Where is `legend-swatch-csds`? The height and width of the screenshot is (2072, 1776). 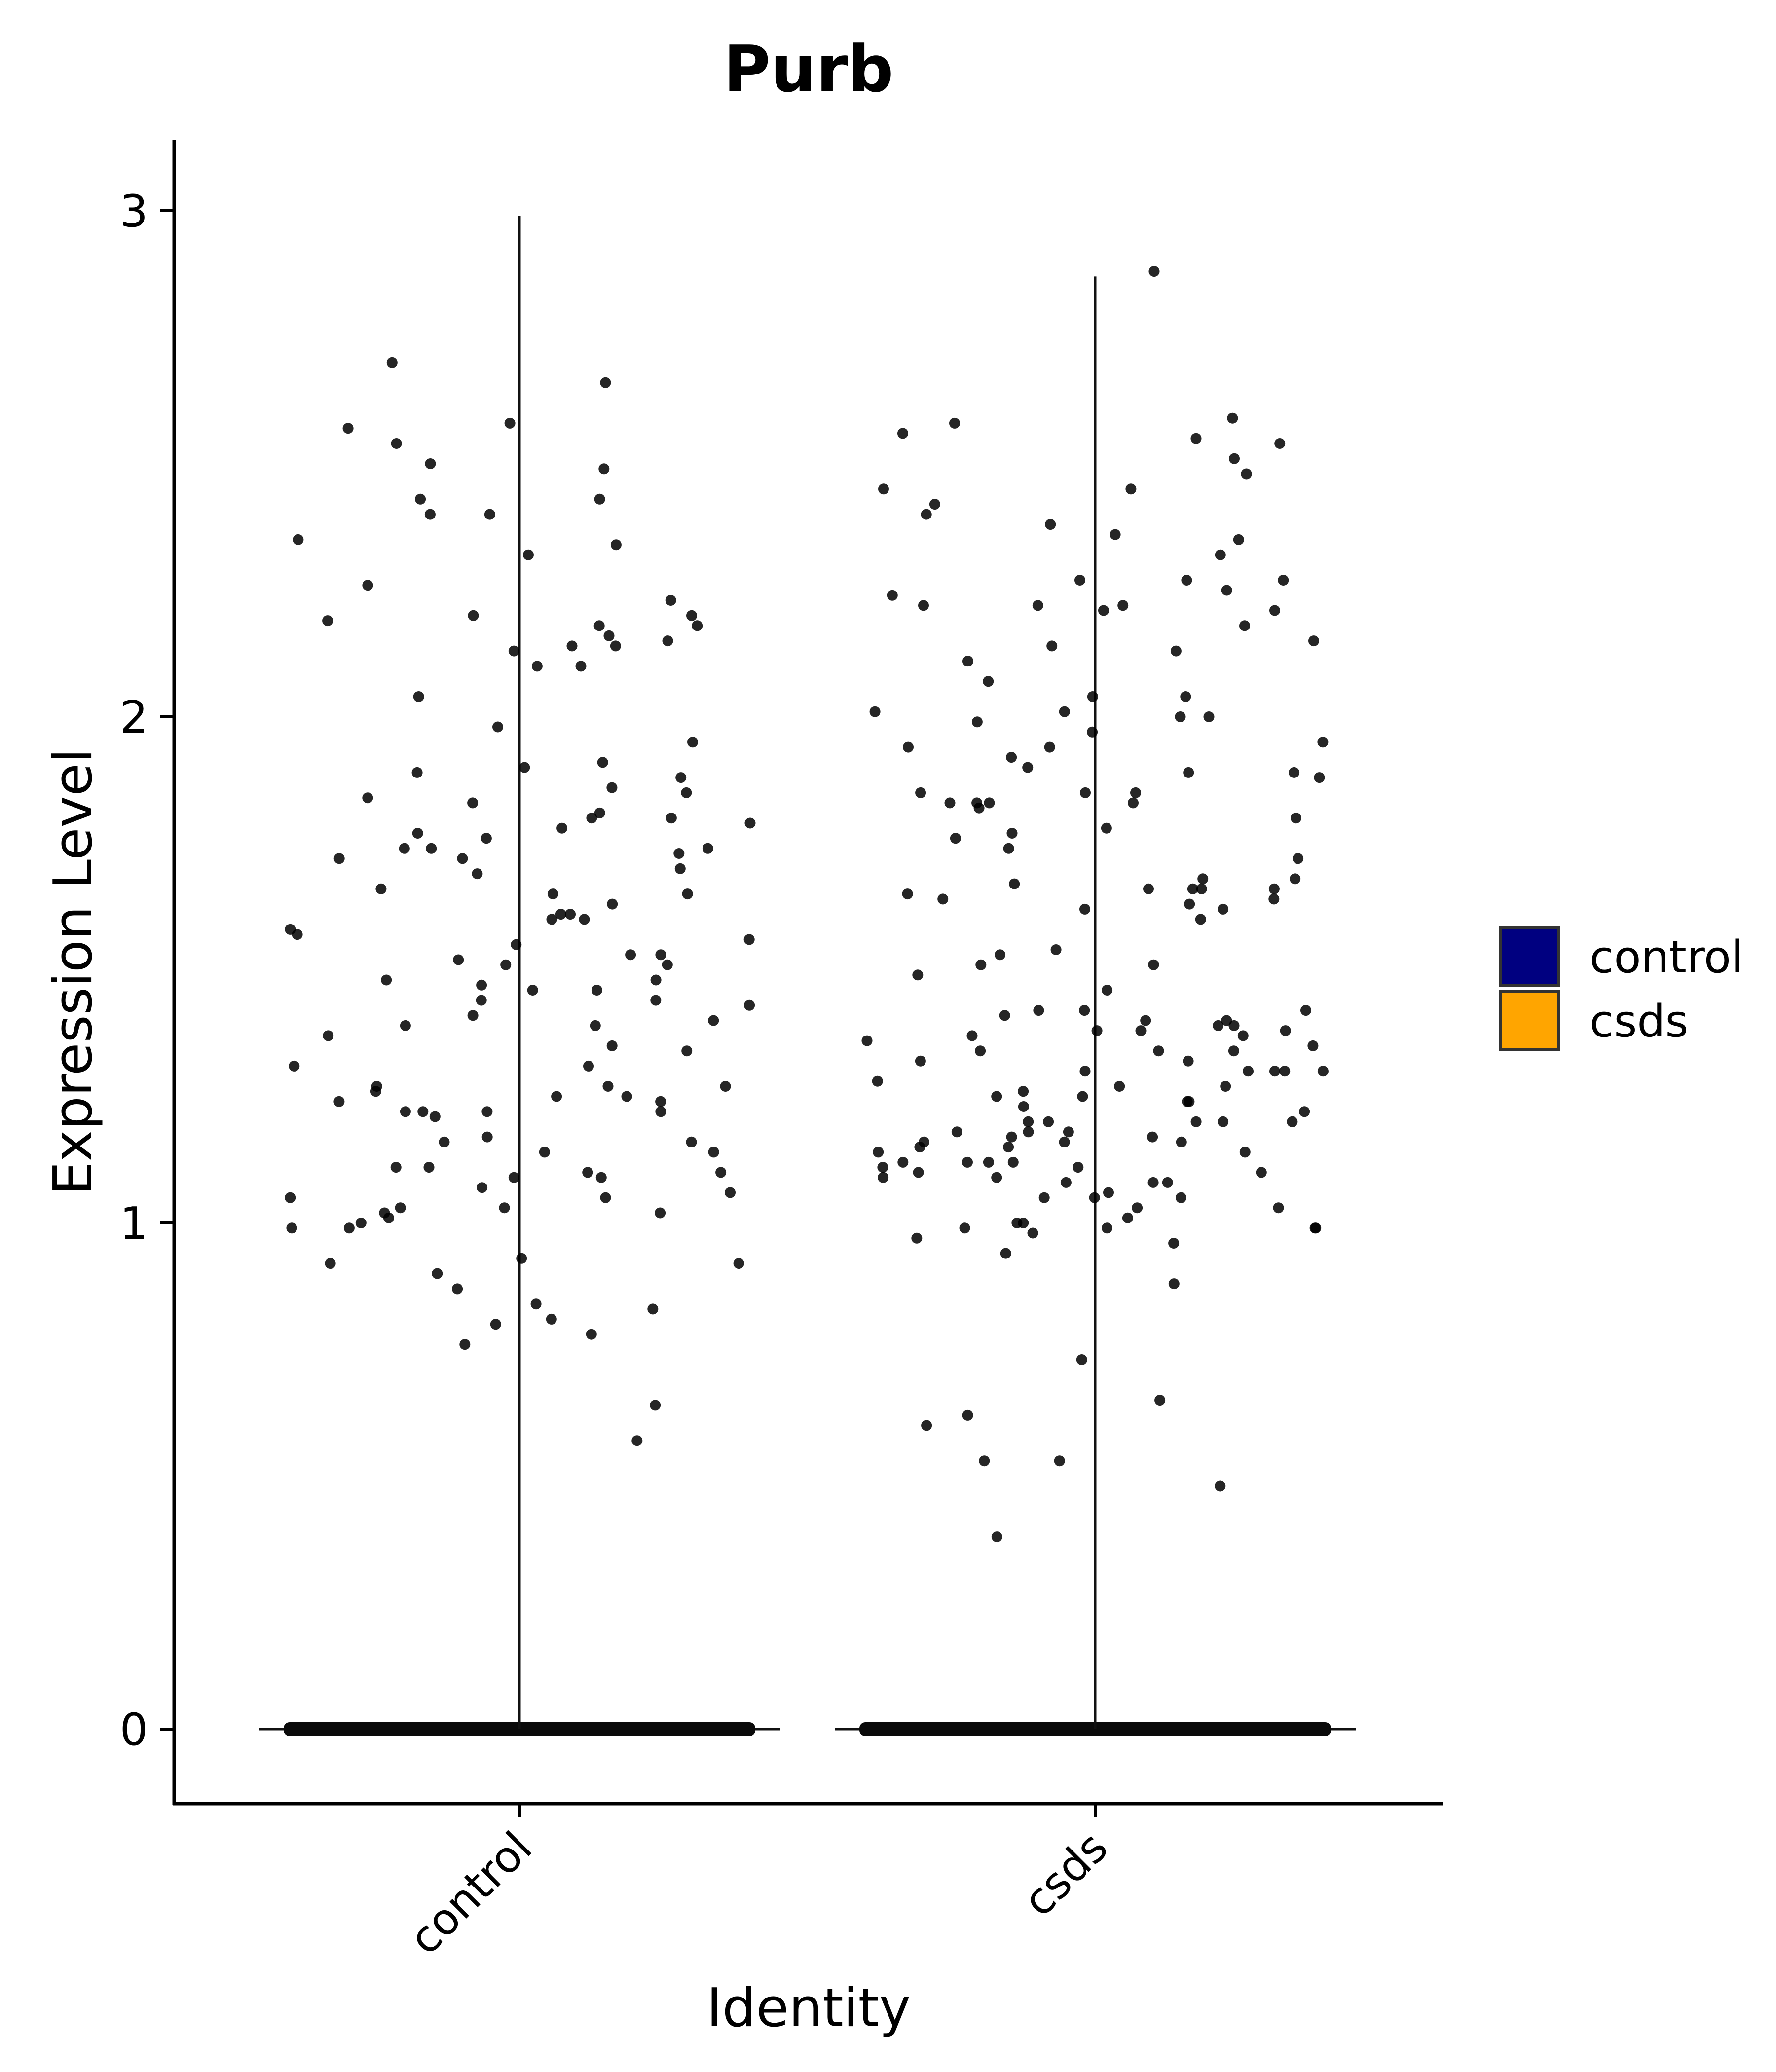 legend-swatch-csds is located at coordinates (1529, 1021).